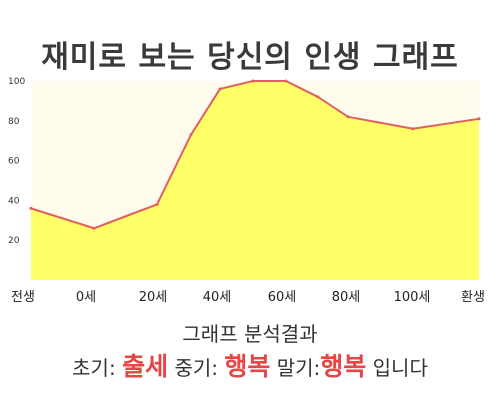  Describe the element at coordinates (14, 241) in the screenshot. I see `y-tick-label: 20` at that location.